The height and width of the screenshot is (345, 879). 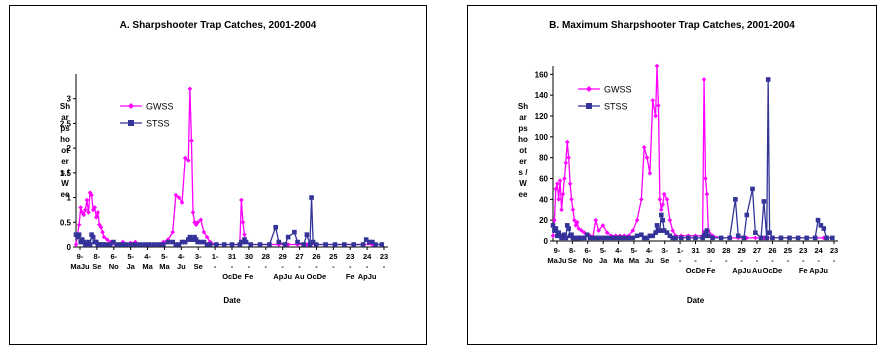 I want to click on x-tick-label: Ju, so click(x=649, y=260).